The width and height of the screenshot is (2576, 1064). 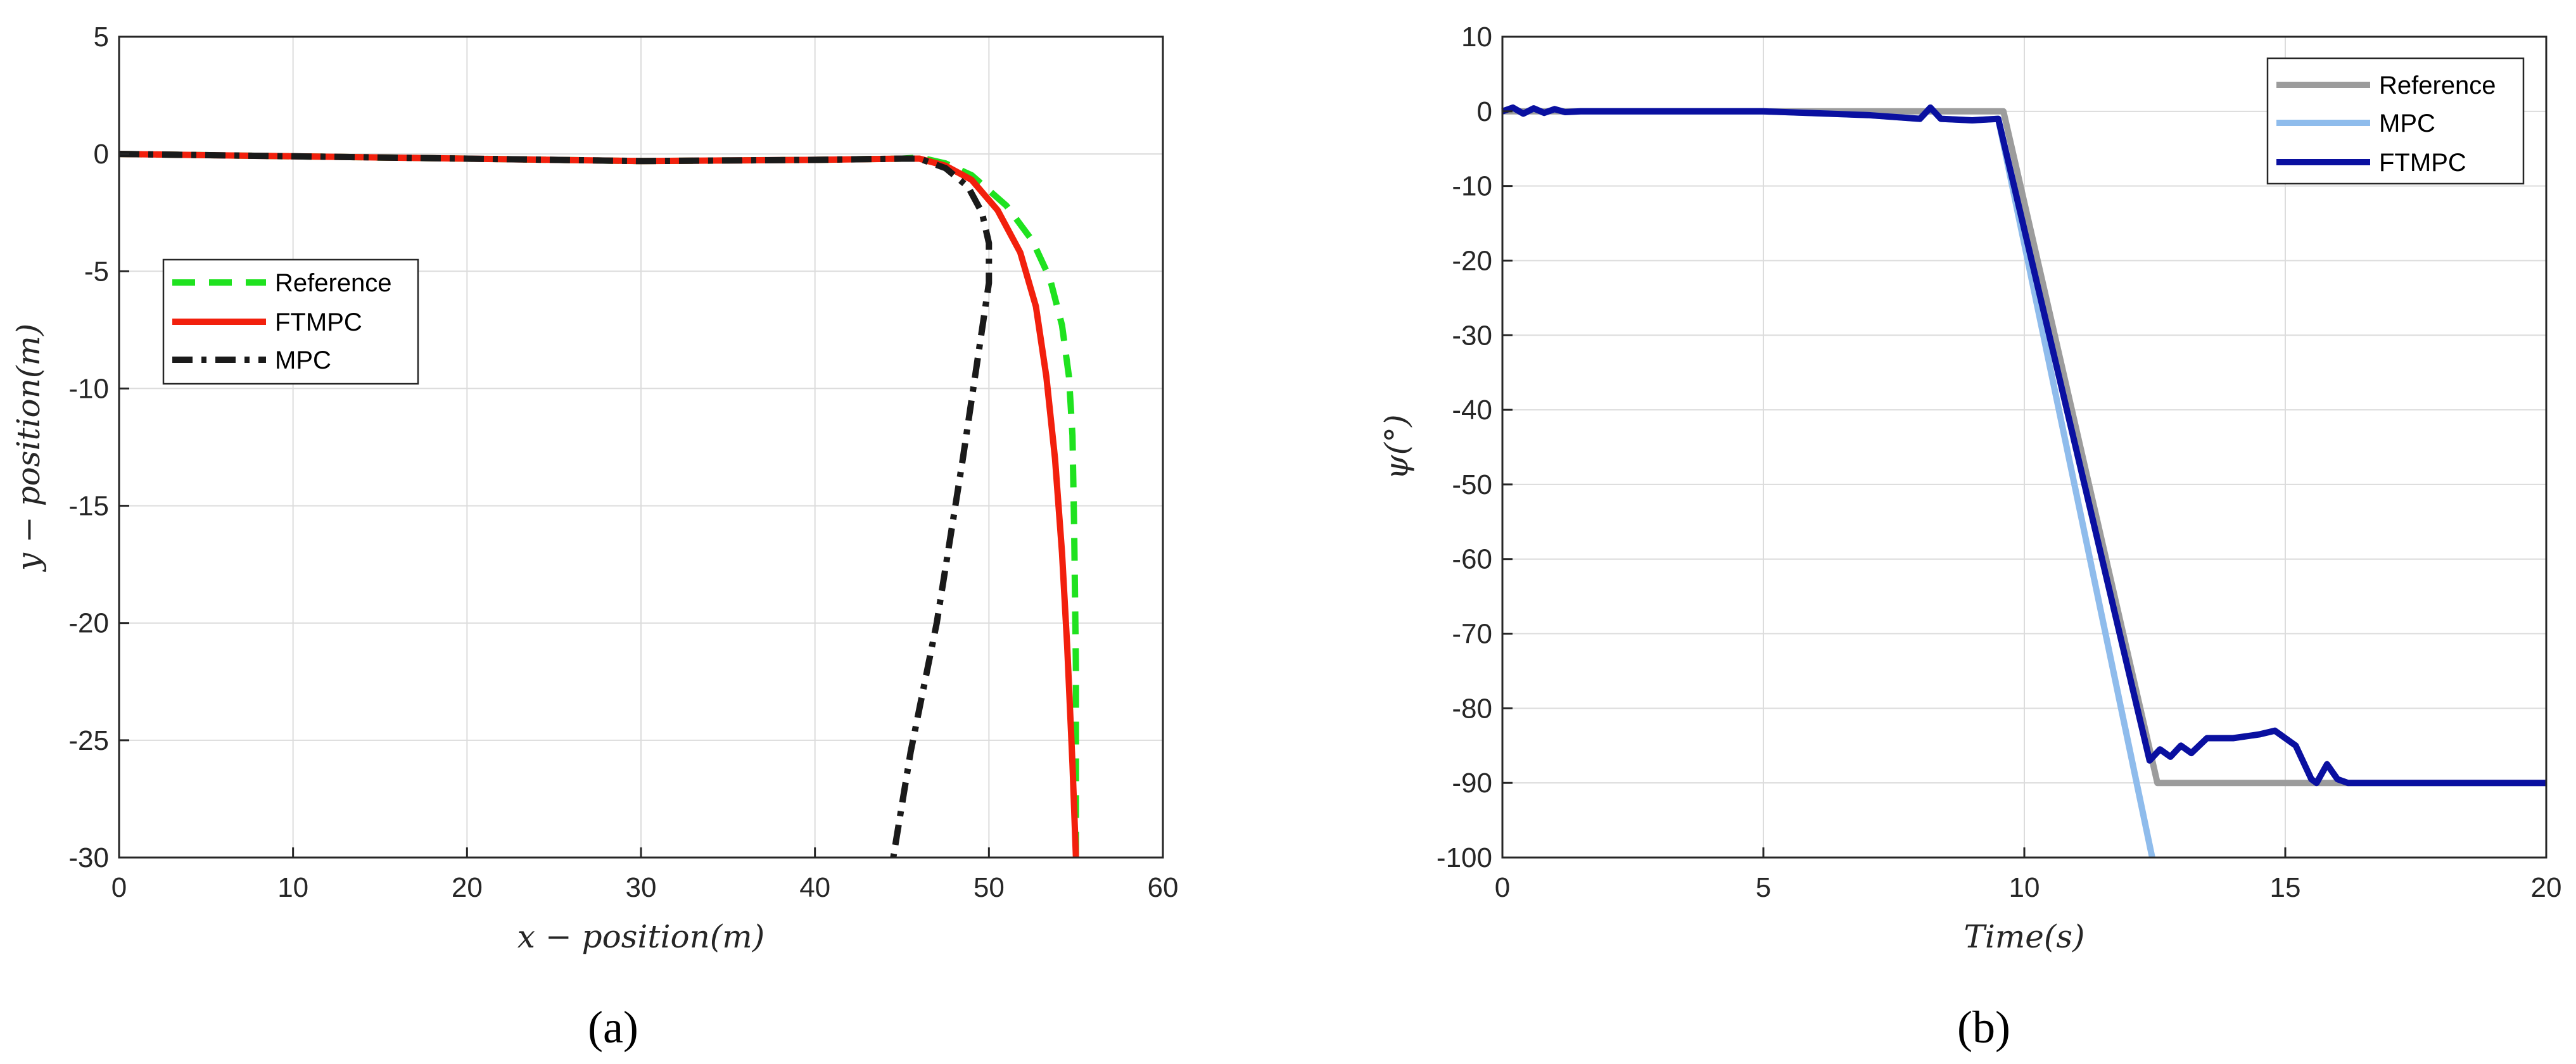 What do you see at coordinates (2285, 887) in the screenshot?
I see `x-tick-label: 15` at bounding box center [2285, 887].